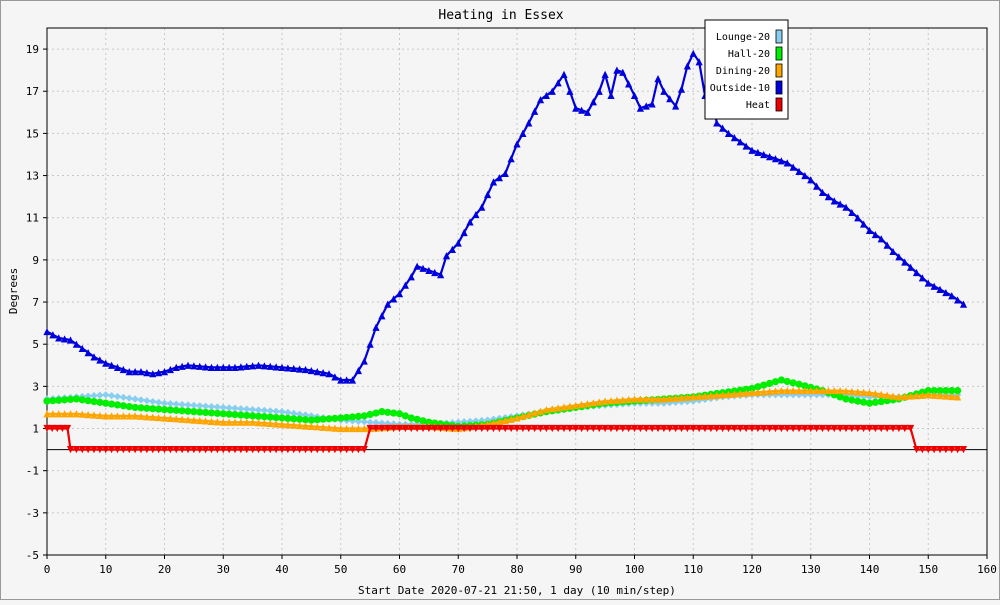 This screenshot has height=605, width=1000. I want to click on y-tick-label: -3, so click(32, 513).